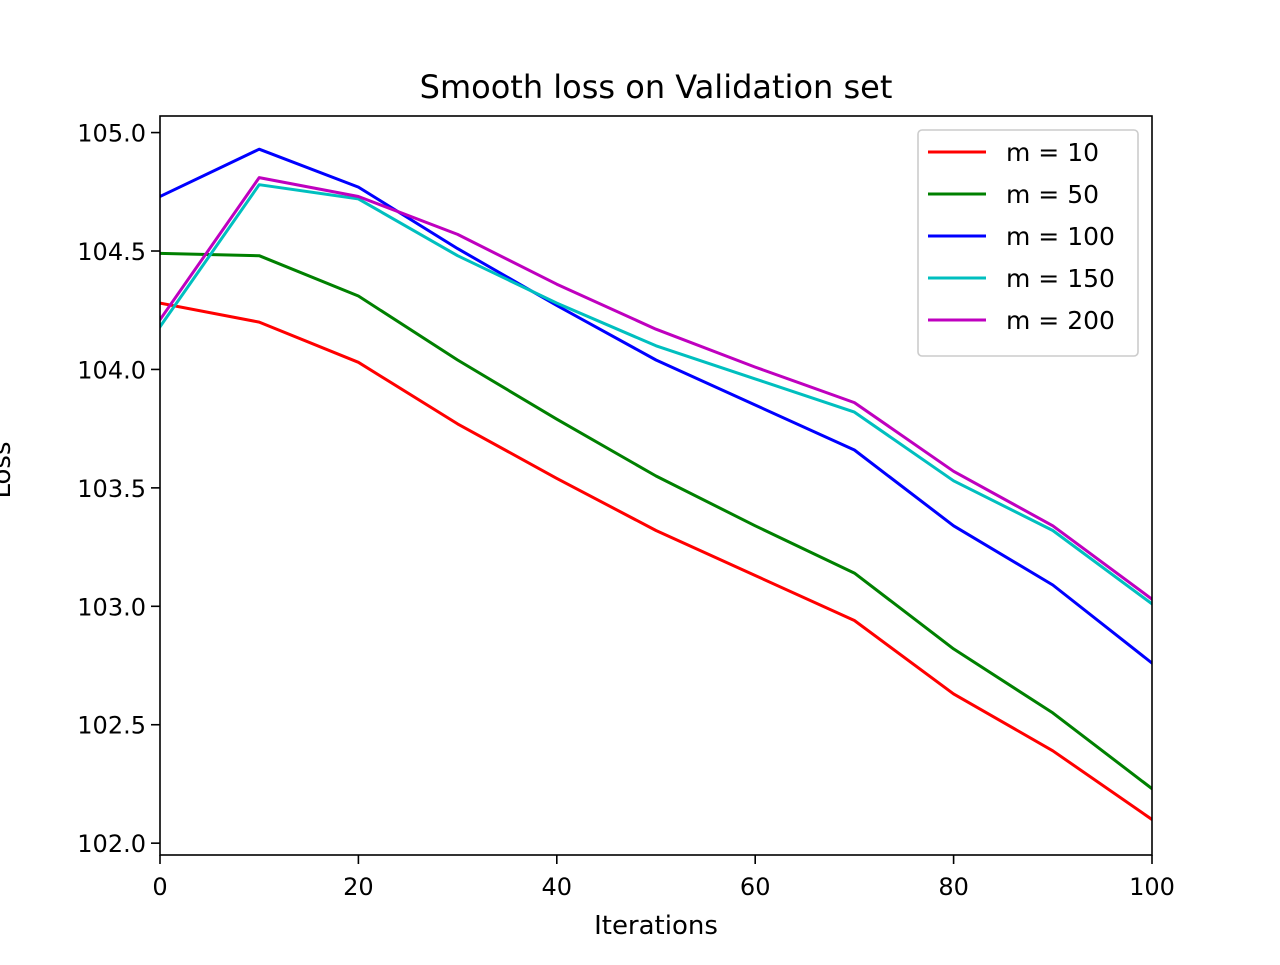 The height and width of the screenshot is (965, 1280). What do you see at coordinates (111, 134) in the screenshot?
I see `y-tick-label: 105.0` at bounding box center [111, 134].